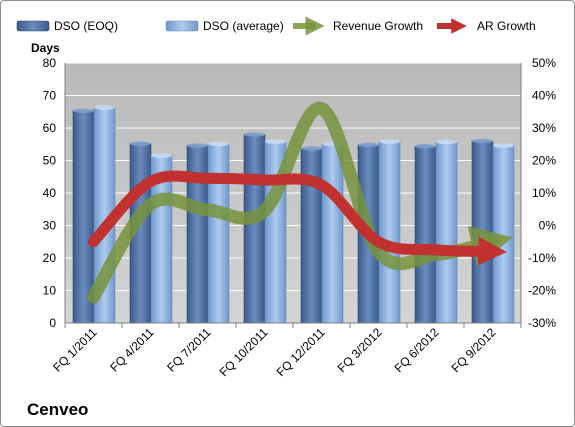  I want to click on left-tick-label: 0, so click(52, 323).